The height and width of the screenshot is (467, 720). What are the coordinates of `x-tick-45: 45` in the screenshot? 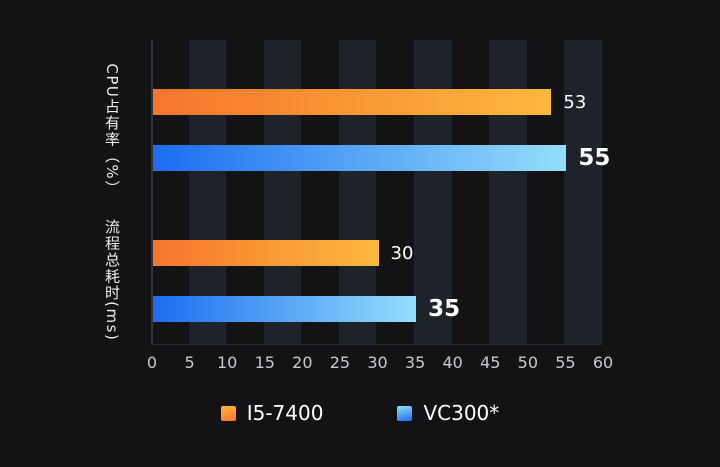 It's located at (490, 362).